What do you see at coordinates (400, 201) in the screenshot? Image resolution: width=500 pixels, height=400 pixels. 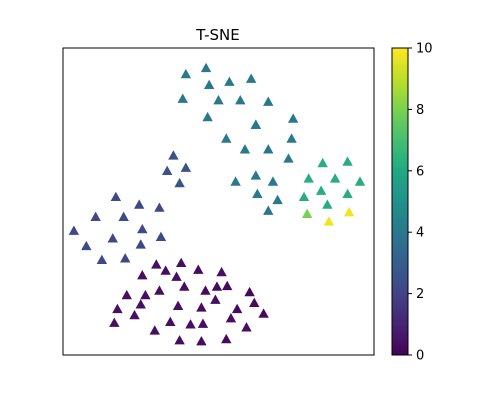 I see `colorbar` at bounding box center [400, 201].